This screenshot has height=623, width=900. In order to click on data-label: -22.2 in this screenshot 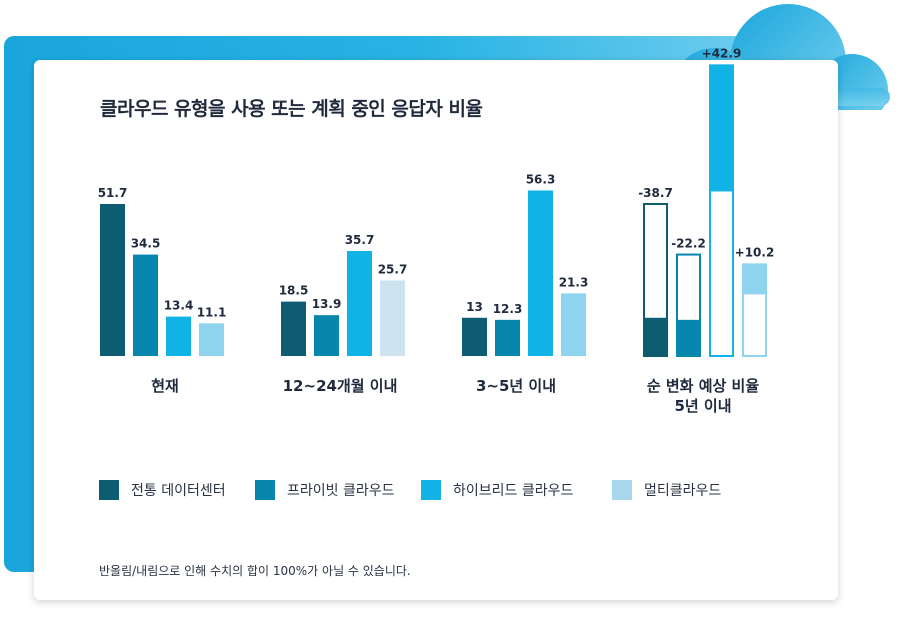, I will do `click(688, 244)`.